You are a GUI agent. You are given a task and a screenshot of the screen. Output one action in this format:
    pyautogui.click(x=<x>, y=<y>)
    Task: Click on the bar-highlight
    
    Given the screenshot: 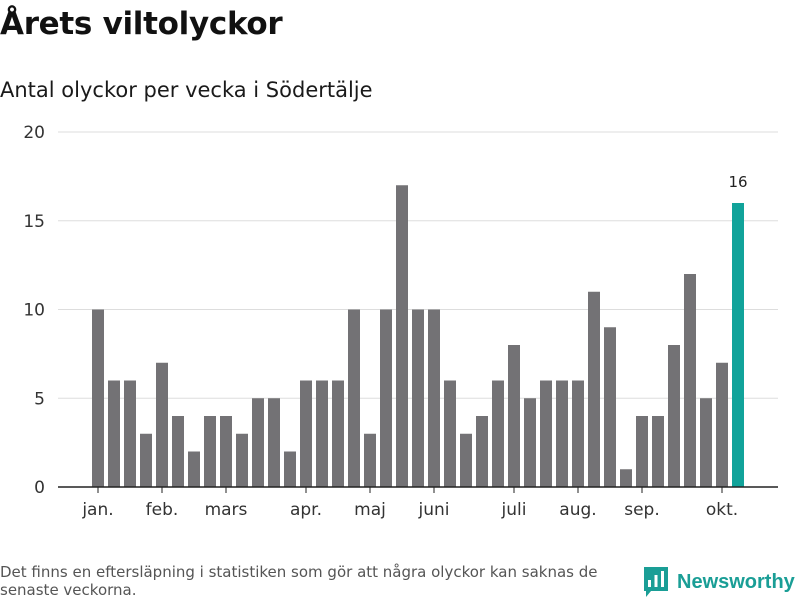 What is the action you would take?
    pyautogui.click(x=738, y=345)
    